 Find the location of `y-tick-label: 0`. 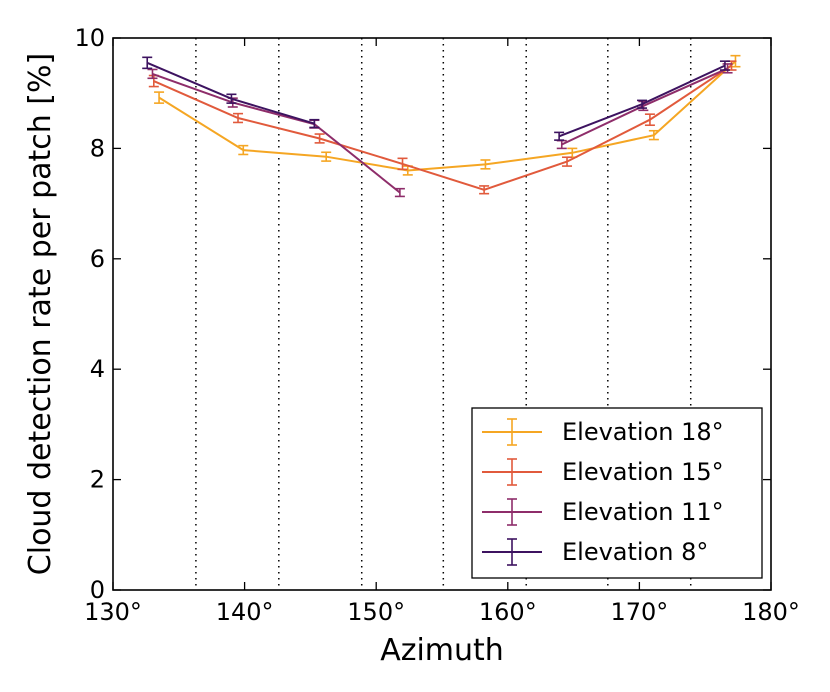

y-tick-label: 0 is located at coordinates (97, 590).